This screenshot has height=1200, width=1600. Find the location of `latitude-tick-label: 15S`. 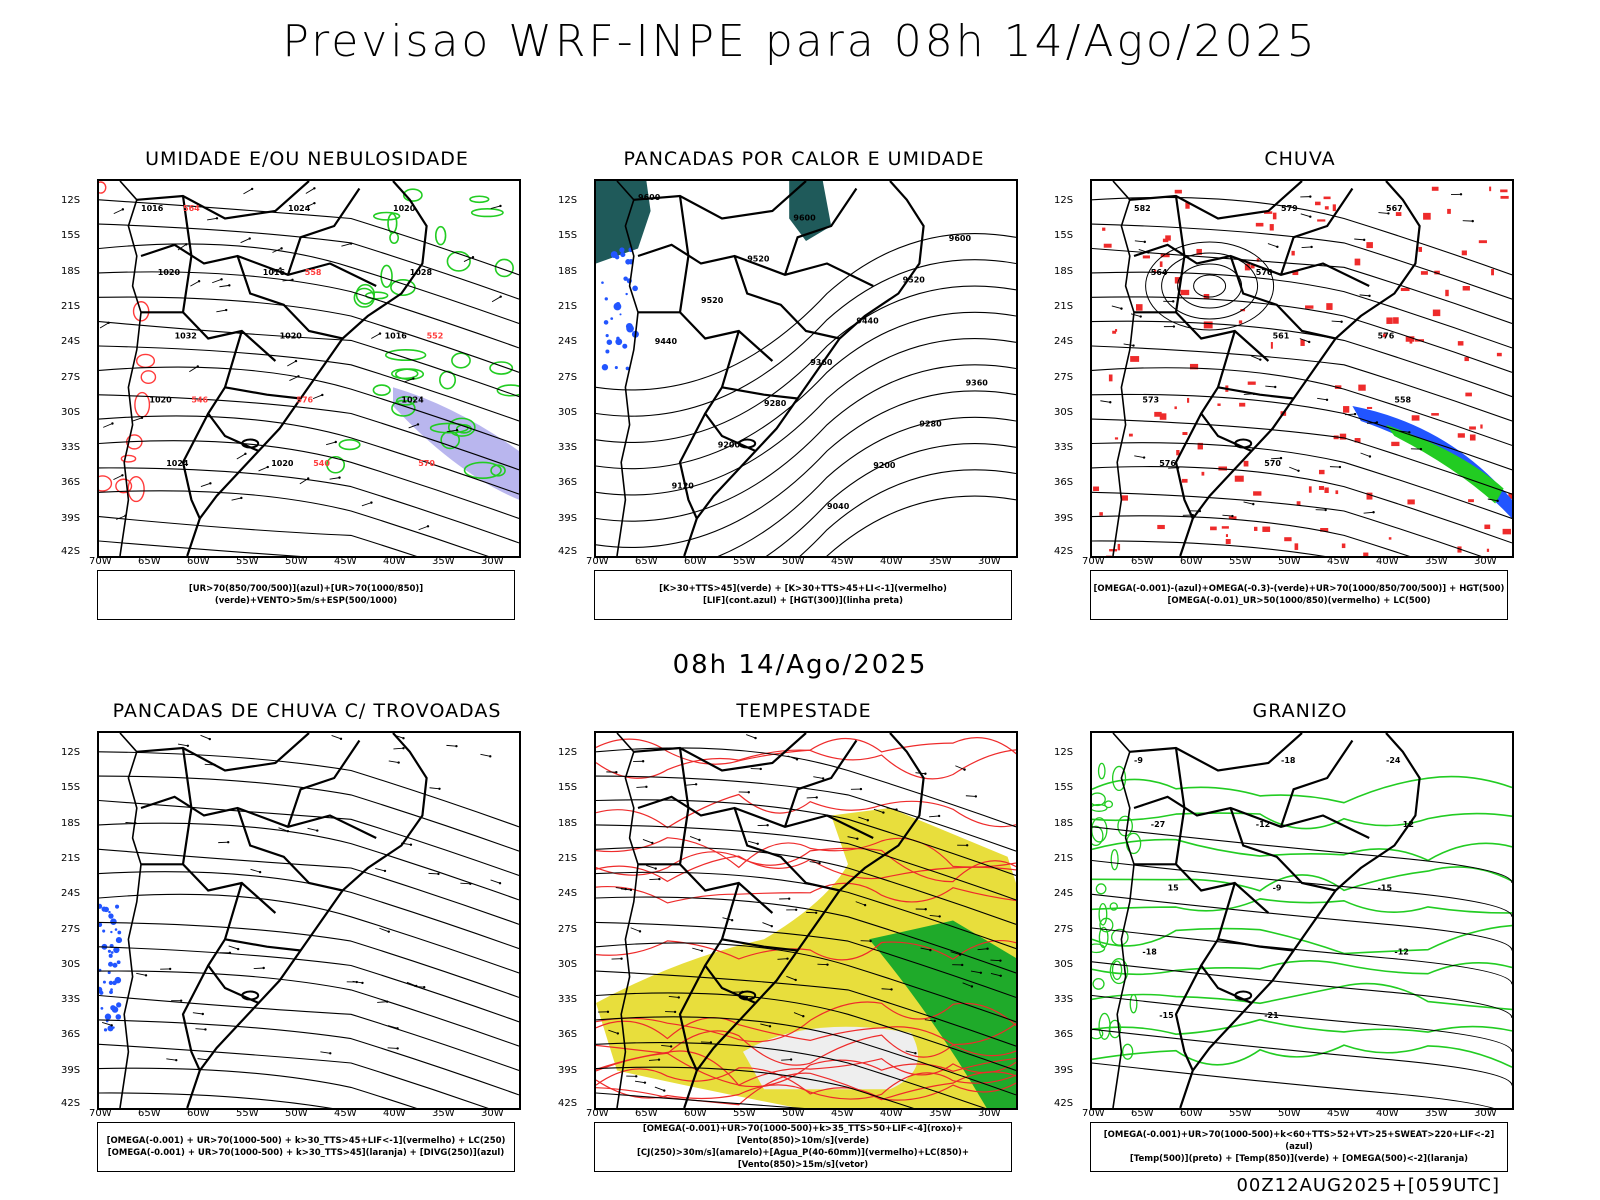

latitude-tick-label: 15S is located at coordinates (71, 788).